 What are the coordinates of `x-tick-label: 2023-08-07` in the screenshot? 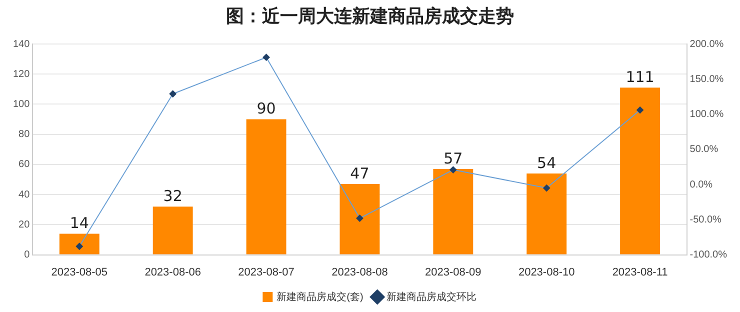 It's located at (266, 272).